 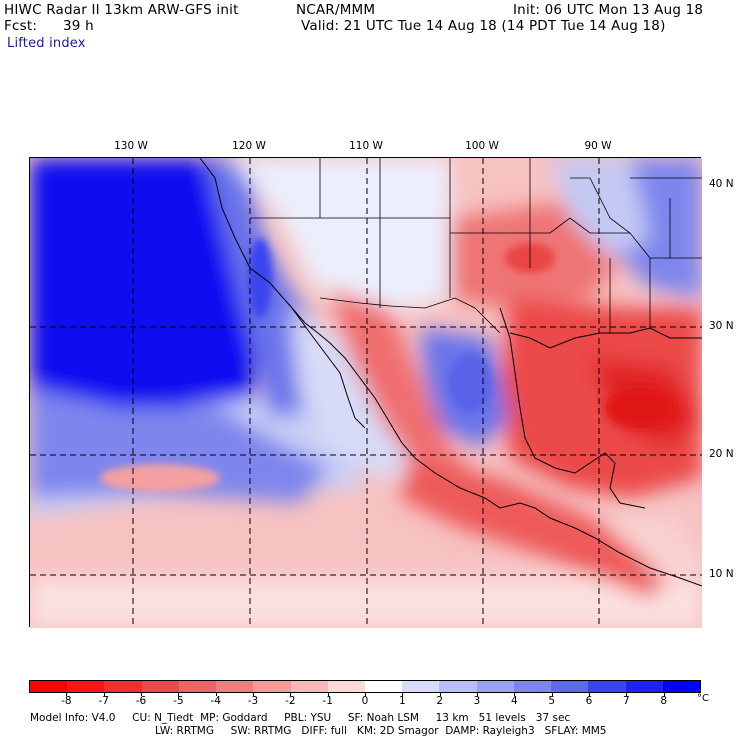 I want to click on colorbar-label: -7, so click(x=103, y=701).